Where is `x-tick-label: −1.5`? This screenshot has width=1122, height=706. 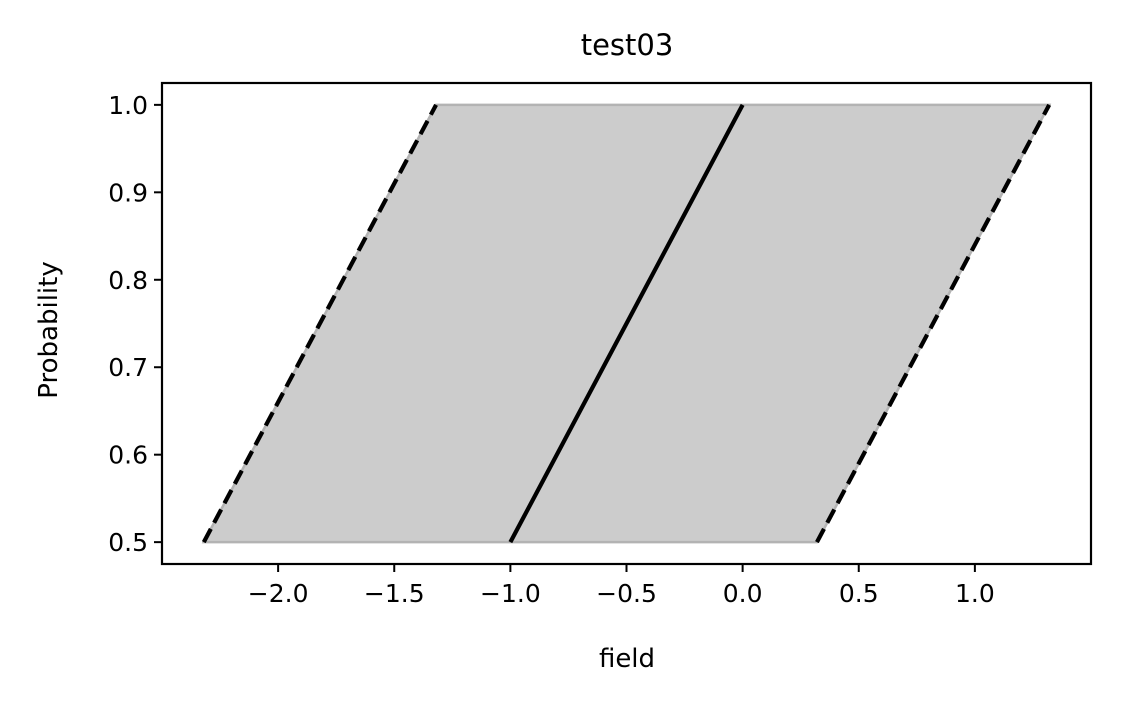
x-tick-label: −1.5 is located at coordinates (394, 593).